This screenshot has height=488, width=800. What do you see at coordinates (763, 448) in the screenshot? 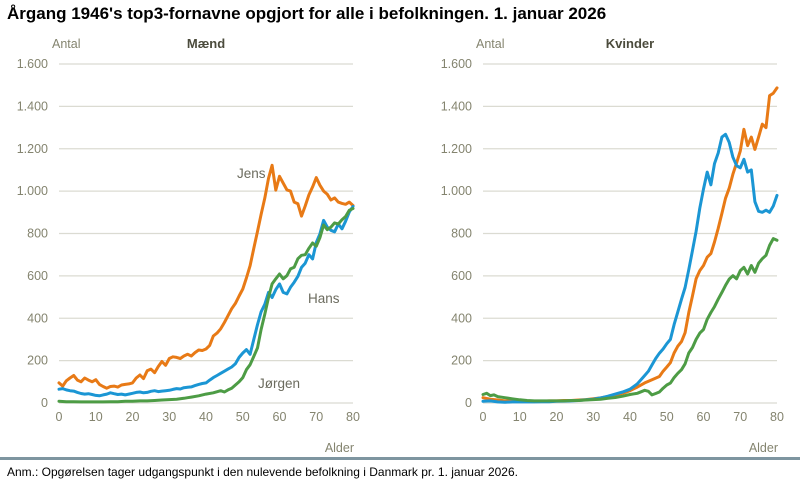
I see `x-axis-label-kvinder: Alder` at bounding box center [763, 448].